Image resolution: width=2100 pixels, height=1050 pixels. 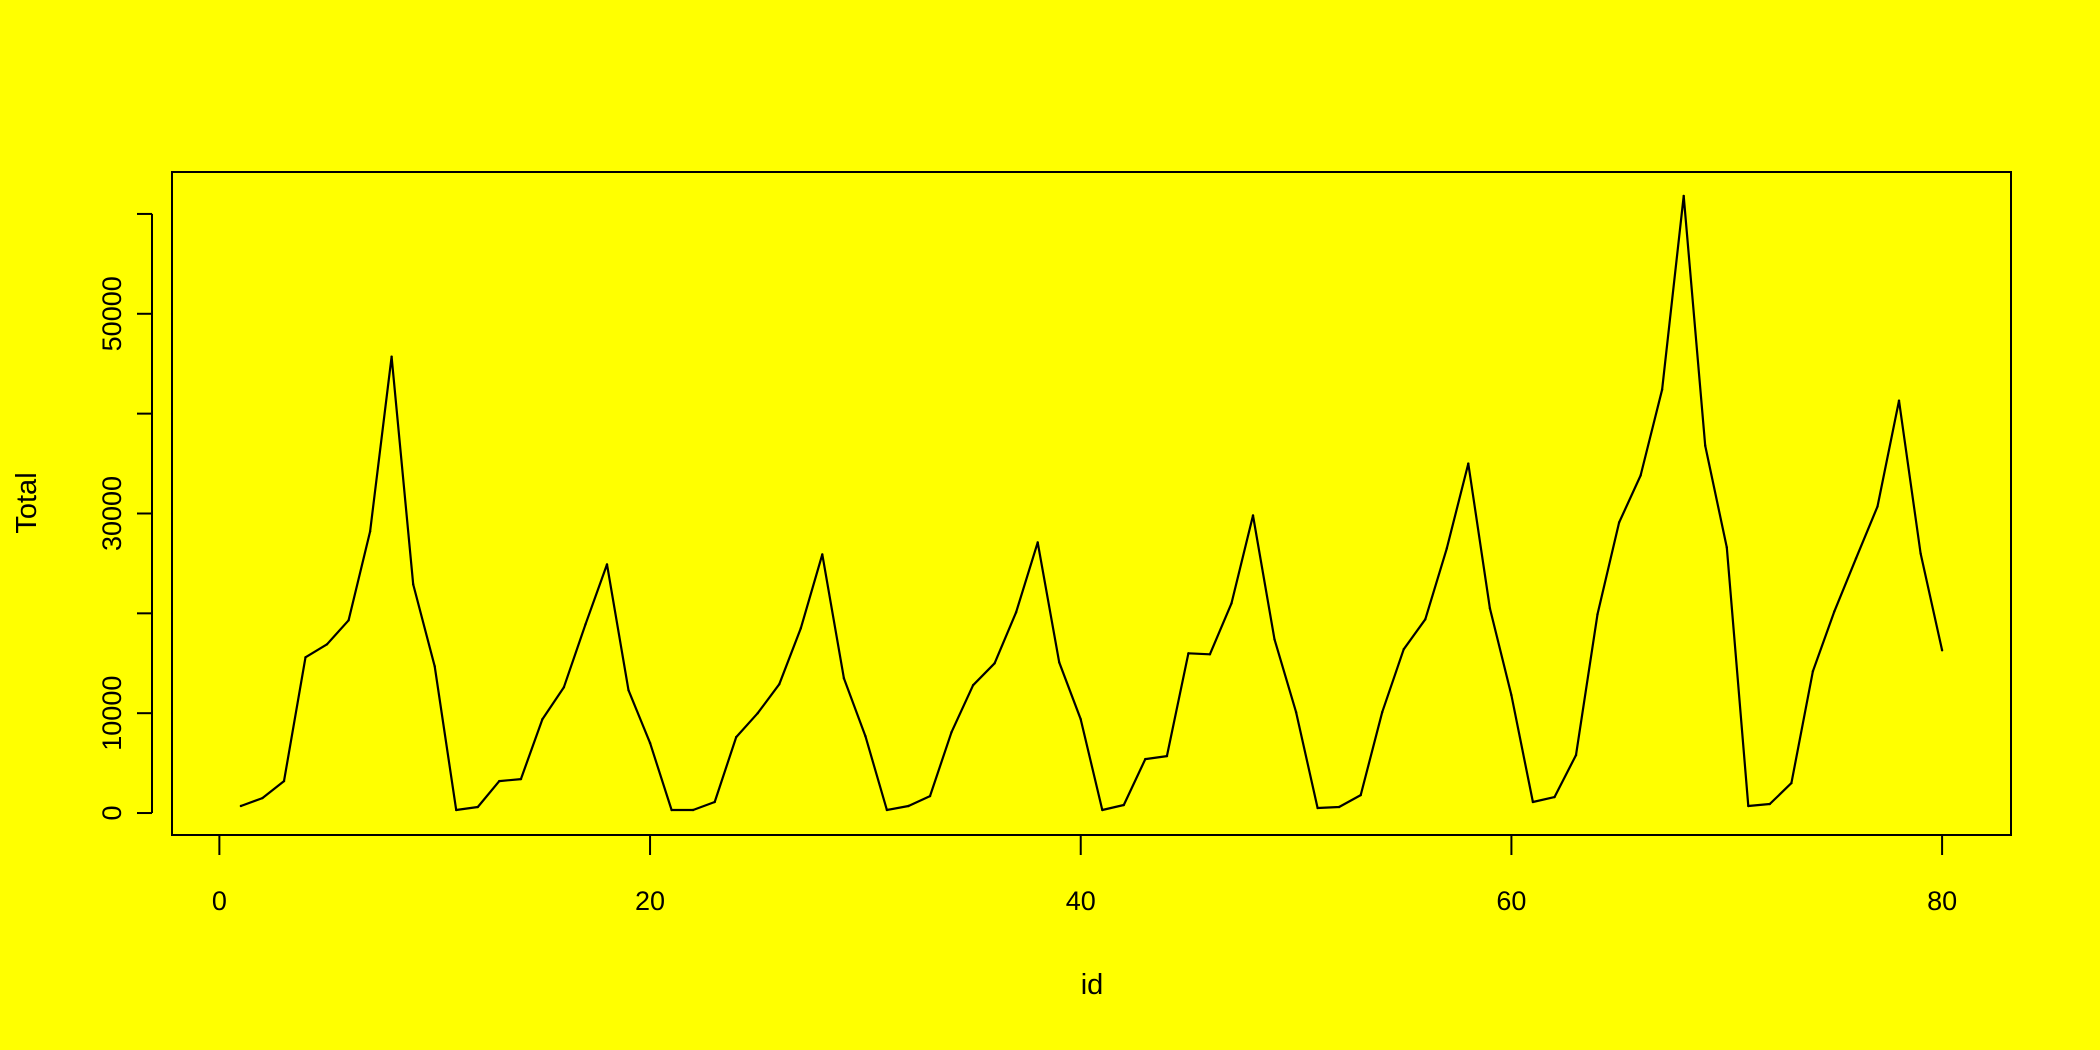 I want to click on y-axis: 0 10000 30000 50000, so click(x=124, y=517).